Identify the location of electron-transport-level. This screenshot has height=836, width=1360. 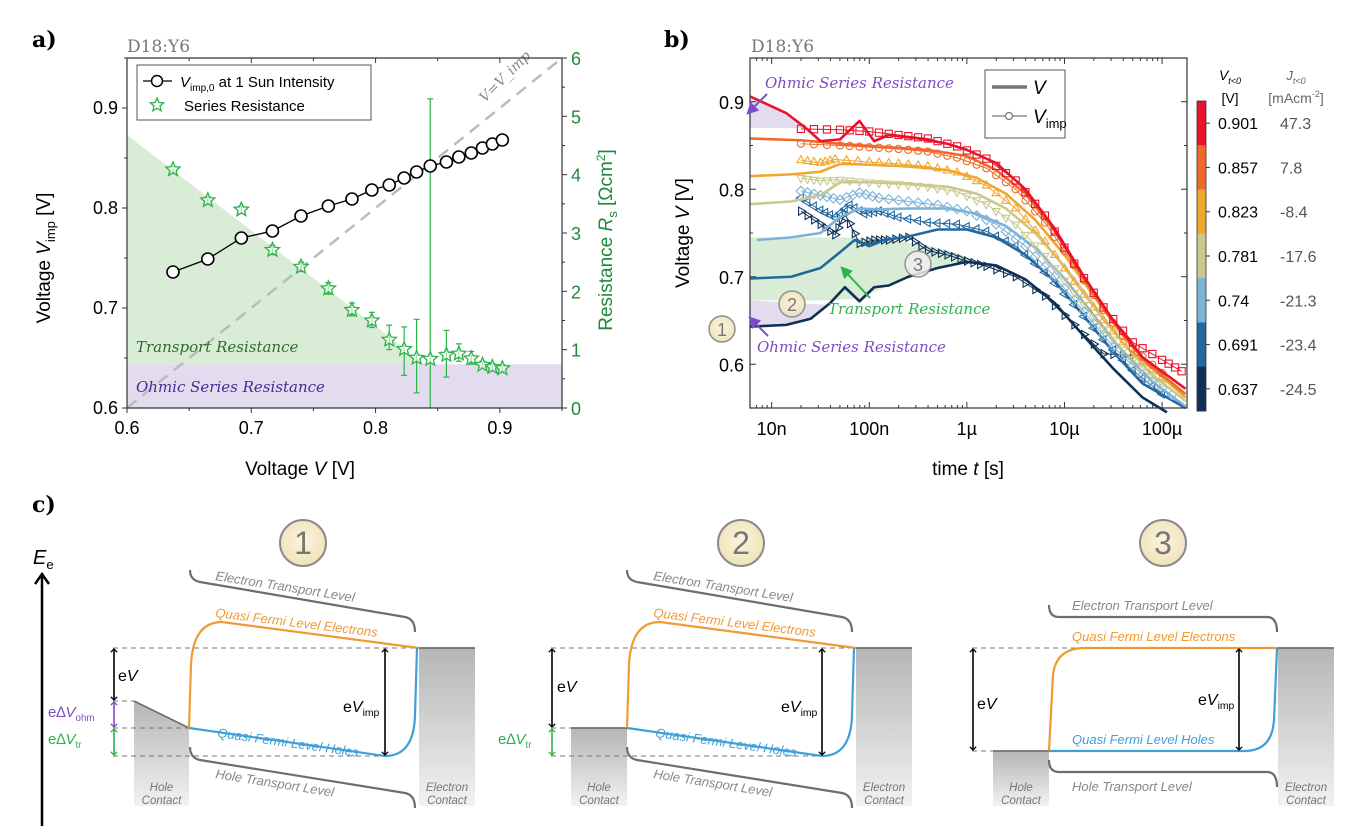
(1163, 618).